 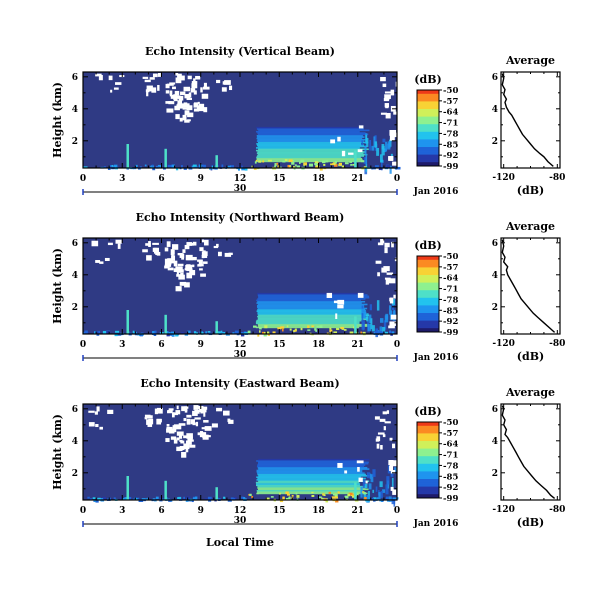 What do you see at coordinates (428, 128) in the screenshot?
I see `colorbar-frame` at bounding box center [428, 128].